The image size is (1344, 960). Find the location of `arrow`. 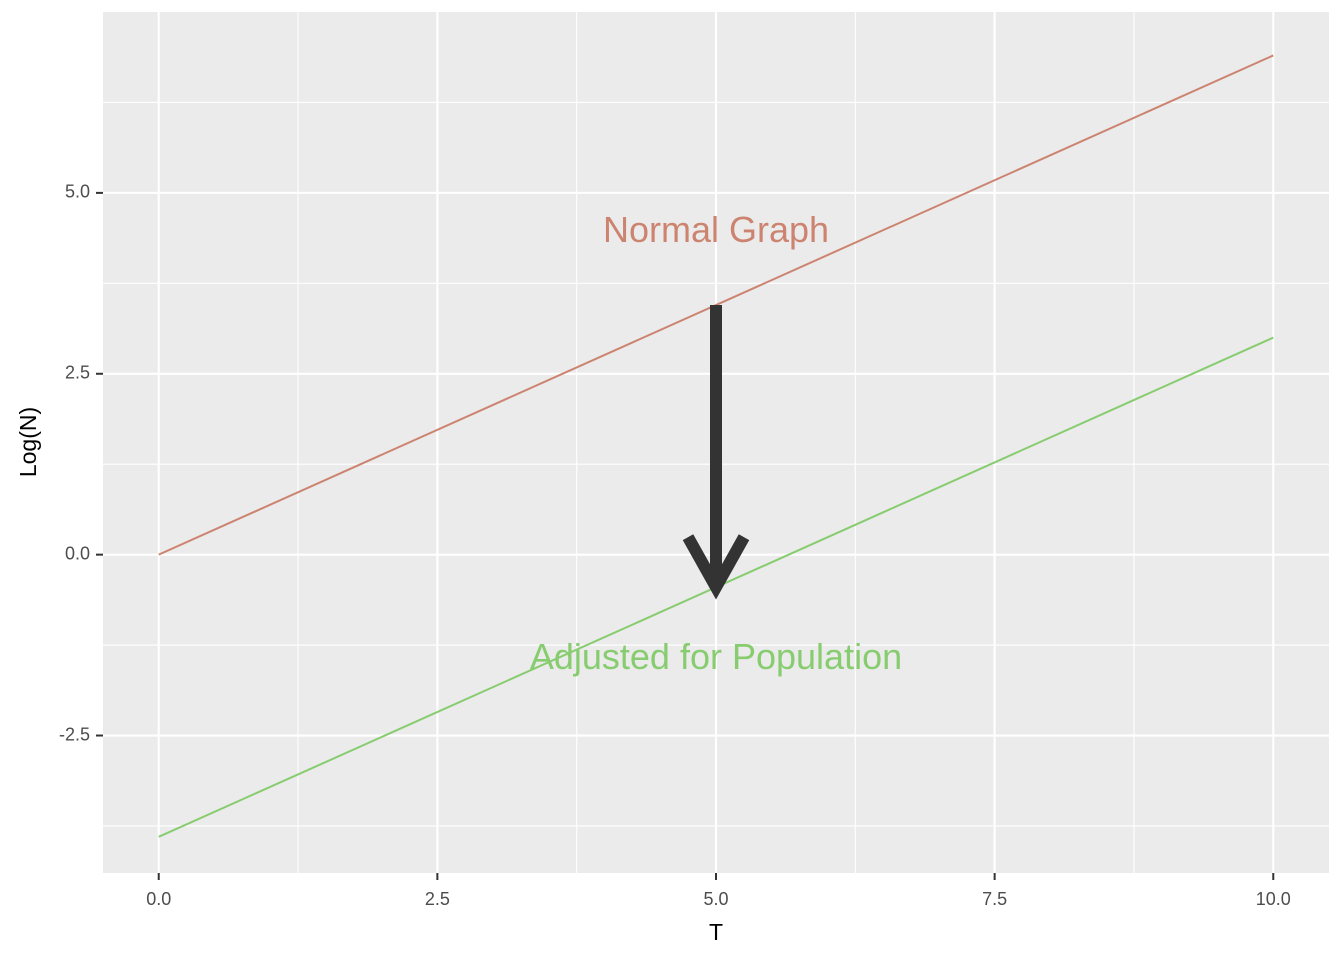

arrow is located at coordinates (716, 452).